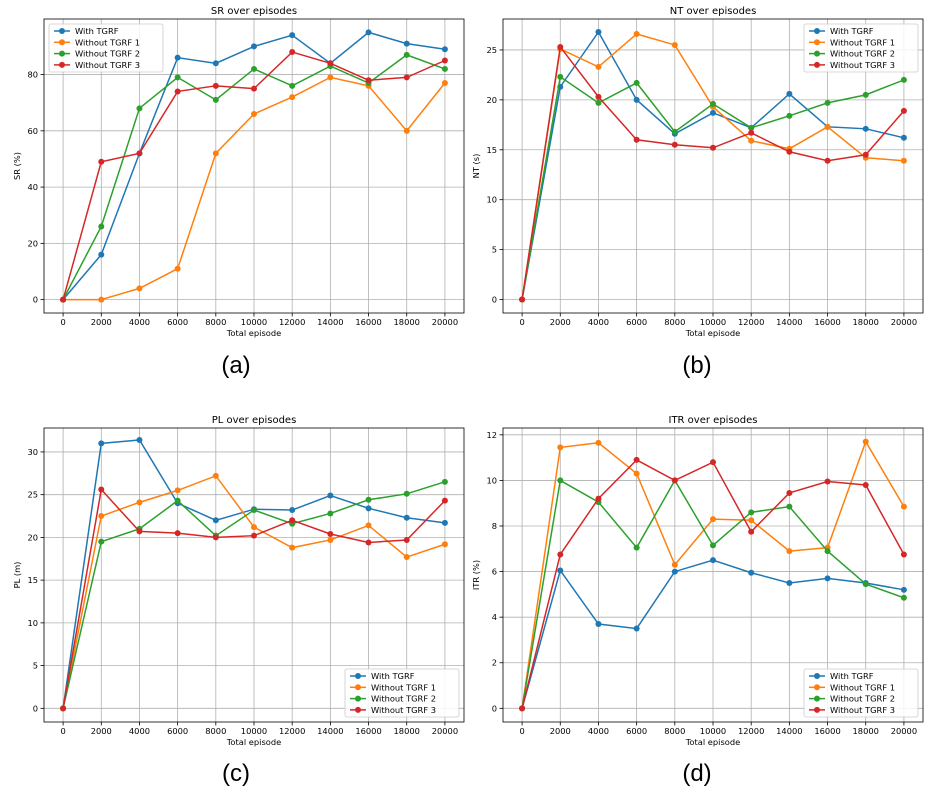 The height and width of the screenshot is (796, 940). Describe the element at coordinates (697, 773) in the screenshot. I see `caption-d: (d)` at that location.